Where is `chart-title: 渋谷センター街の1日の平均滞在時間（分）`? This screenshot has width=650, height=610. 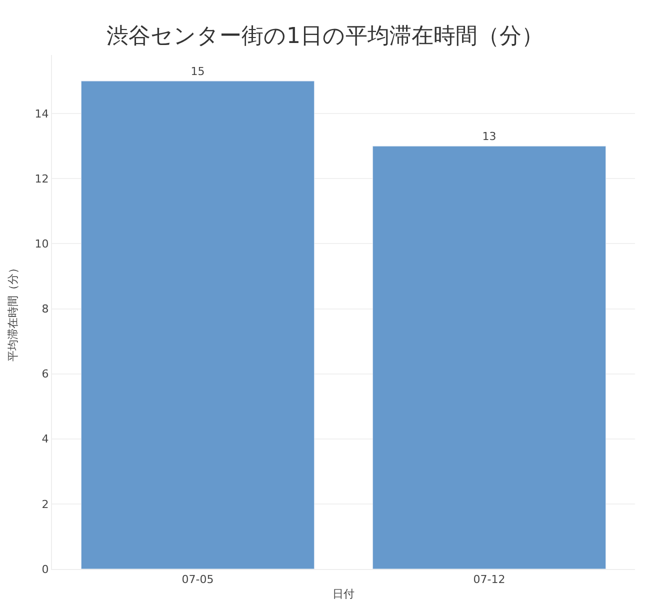 chart-title: 渋谷センター街の1日の平均滞在時間（分） is located at coordinates (325, 36).